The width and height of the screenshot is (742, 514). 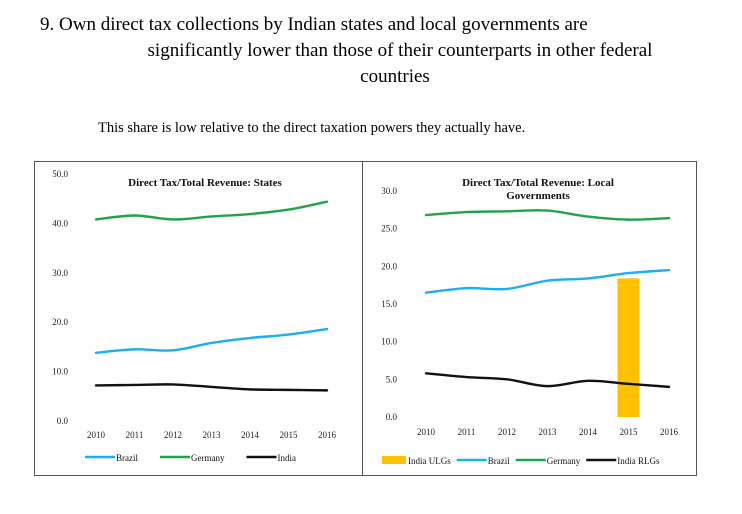 I want to click on legend-label-india-ulgs: India ULGs, so click(x=429, y=461).